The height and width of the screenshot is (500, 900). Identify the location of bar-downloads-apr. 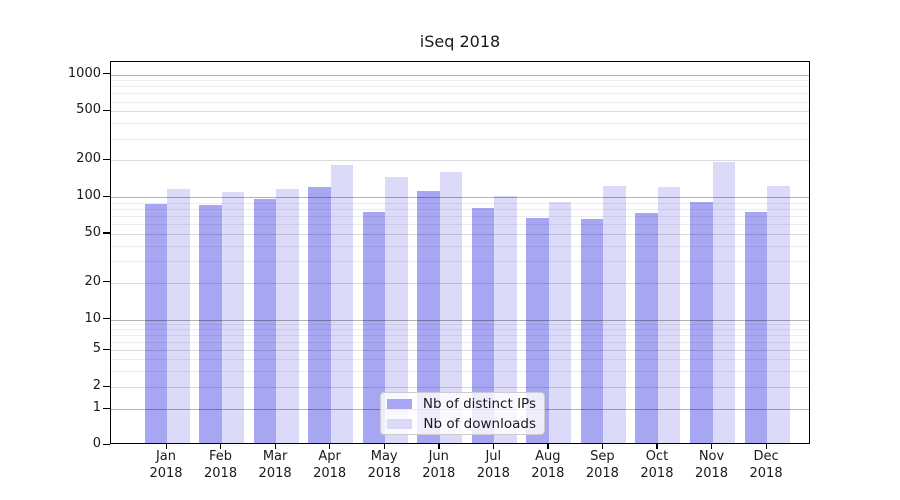
(342, 303).